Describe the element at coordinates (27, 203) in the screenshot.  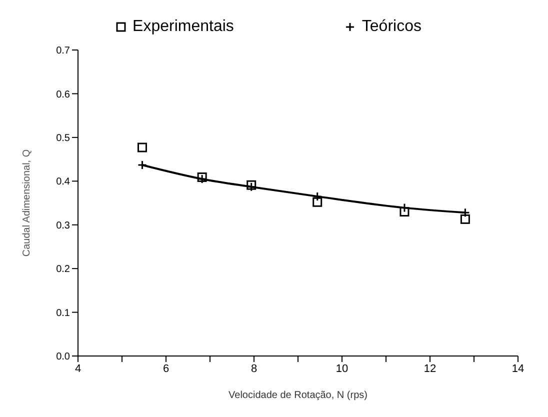
I see `y-axis-title: Caudal Adimensional, Q` at that location.